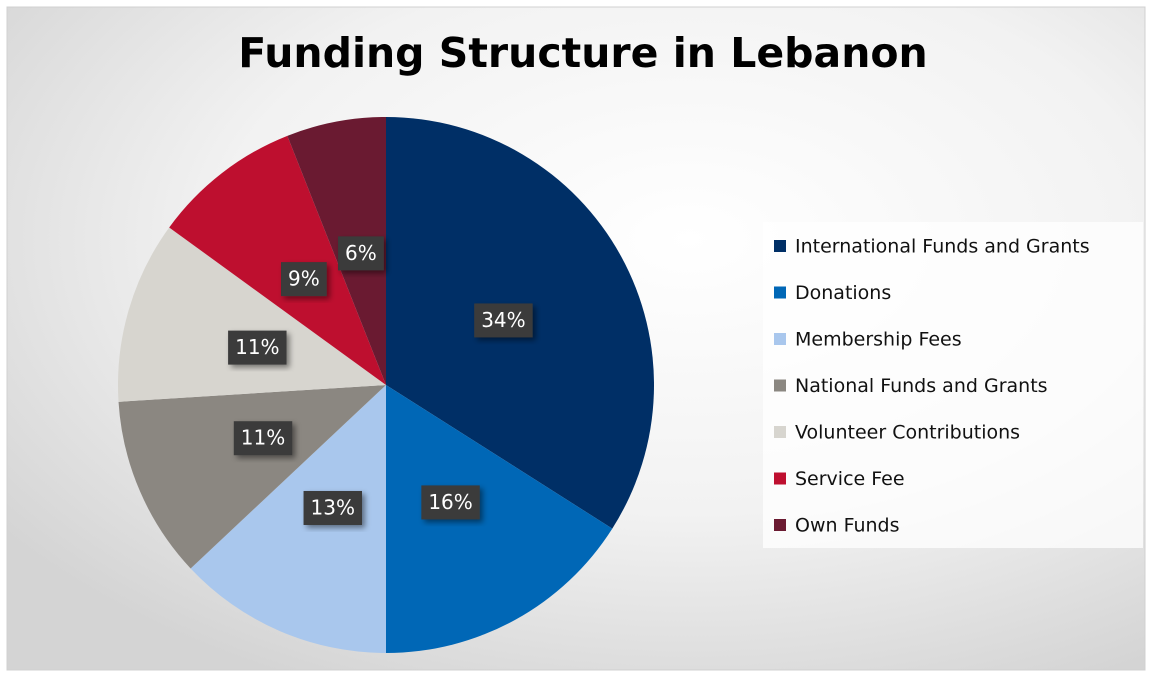 The width and height of the screenshot is (1152, 681). I want to click on data-label: 16%, so click(450, 502).